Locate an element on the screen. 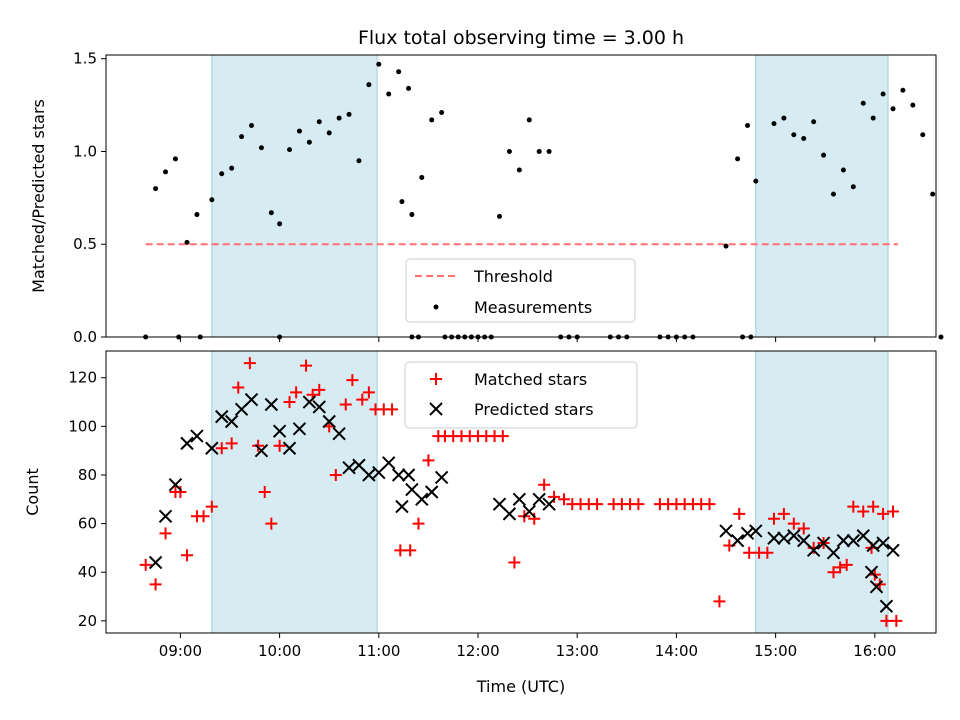  top-legend-box is located at coordinates (520, 290).